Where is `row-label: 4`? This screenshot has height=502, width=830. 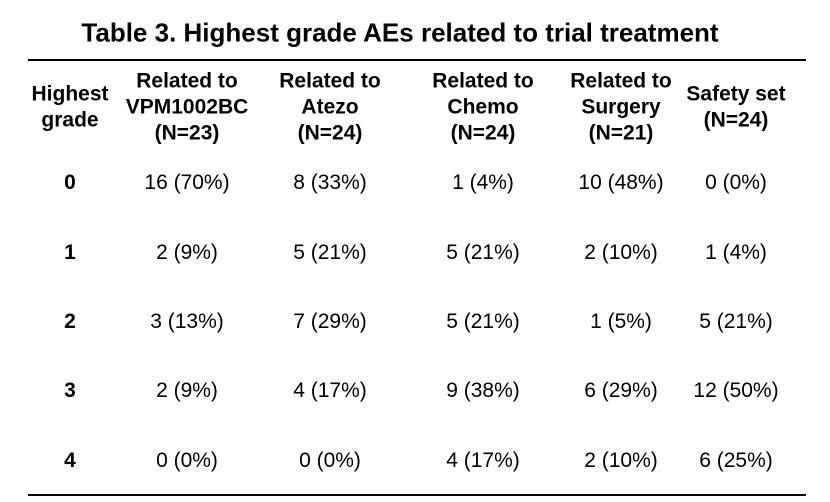 row-label: 4 is located at coordinates (70, 460).